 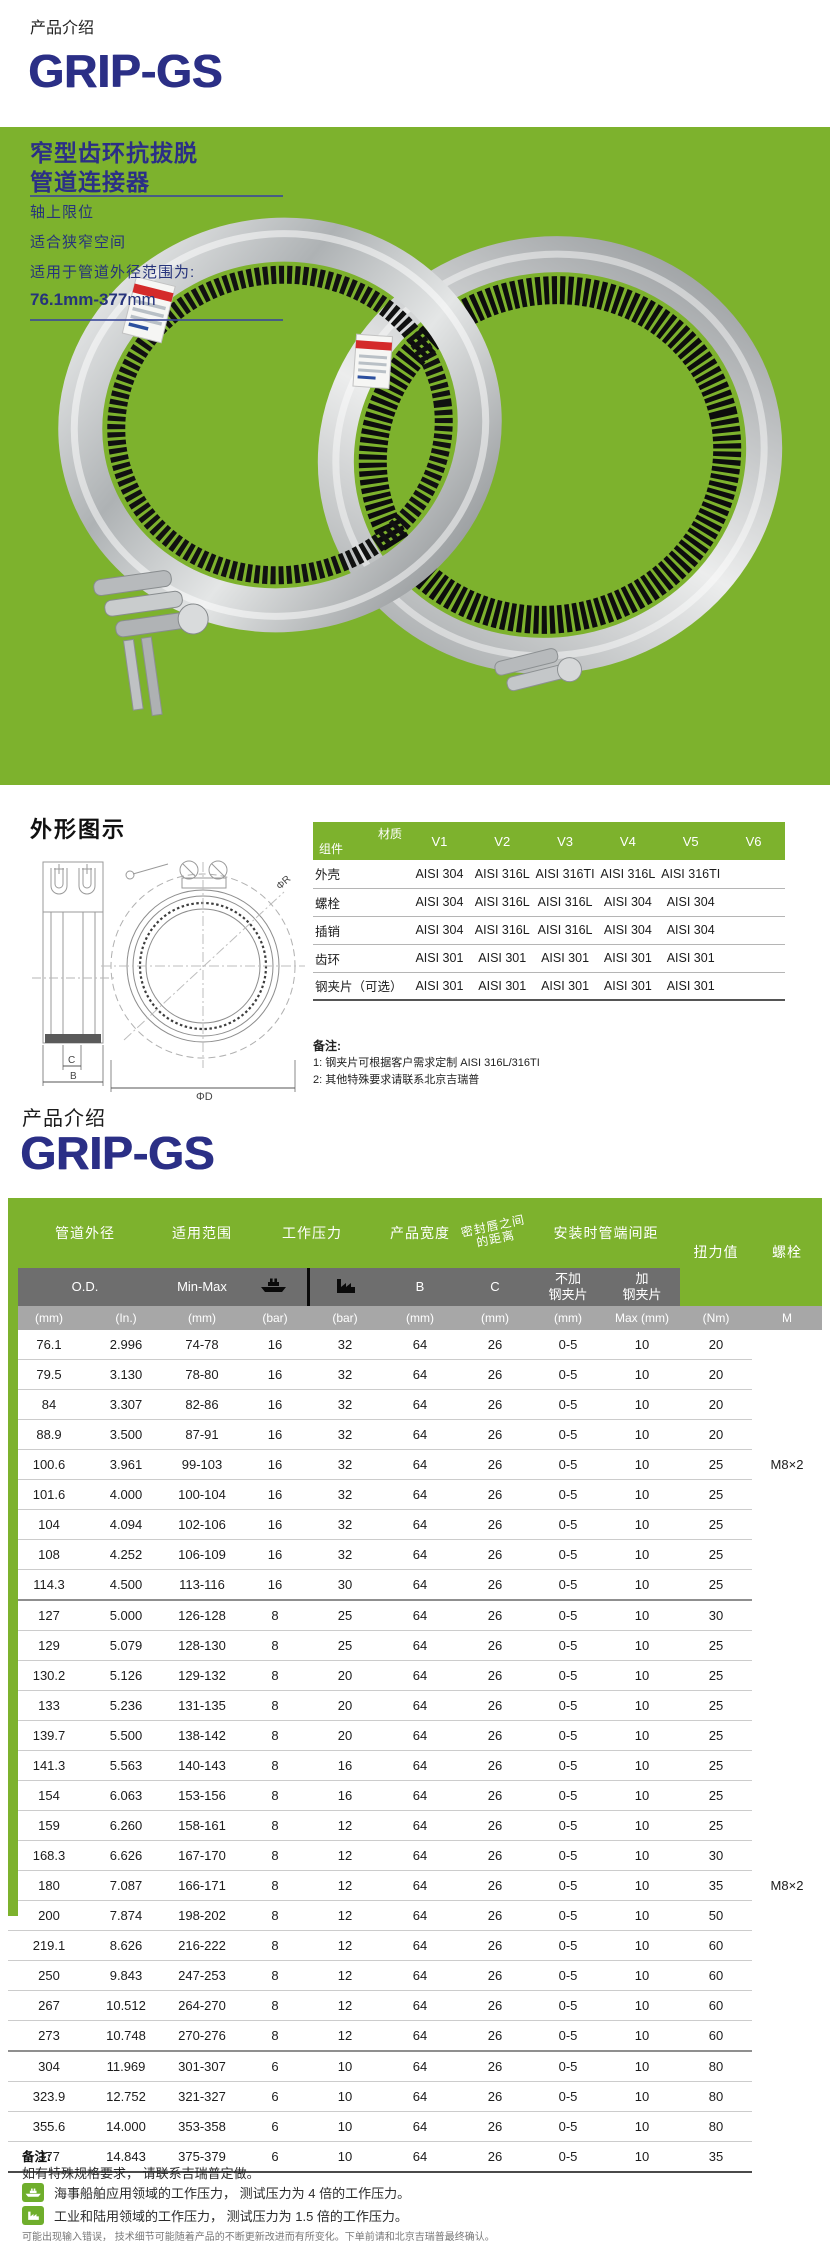 I want to click on spec-cell: 9.843, so click(x=126, y=1975).